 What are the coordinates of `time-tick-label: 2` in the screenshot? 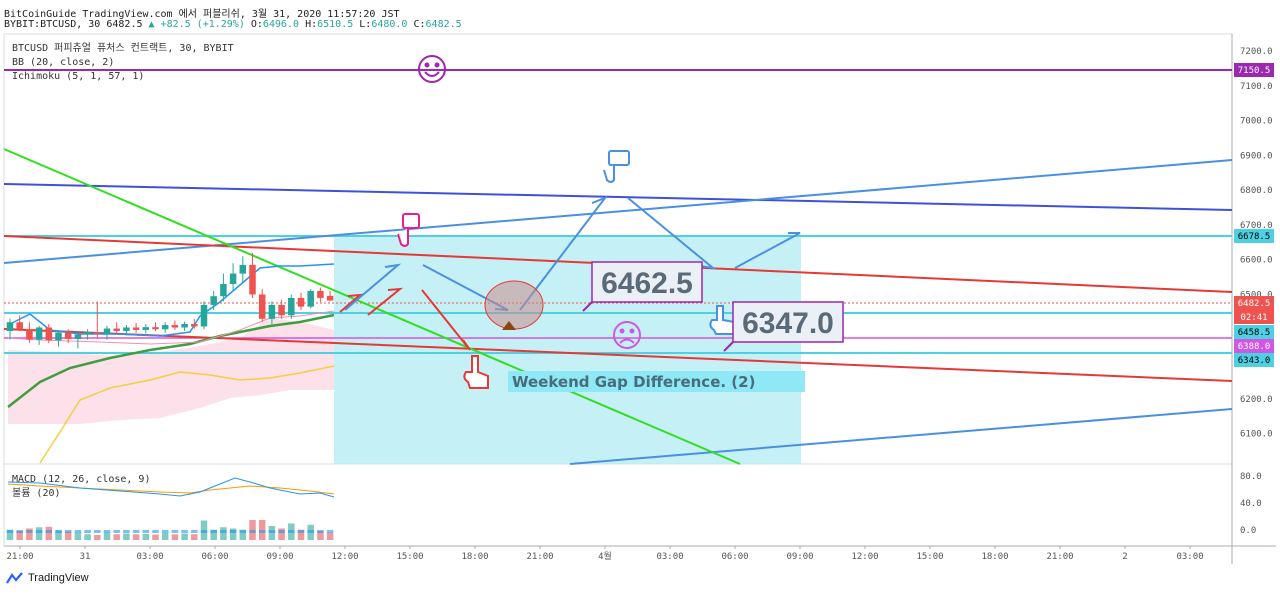 It's located at (1124, 557).